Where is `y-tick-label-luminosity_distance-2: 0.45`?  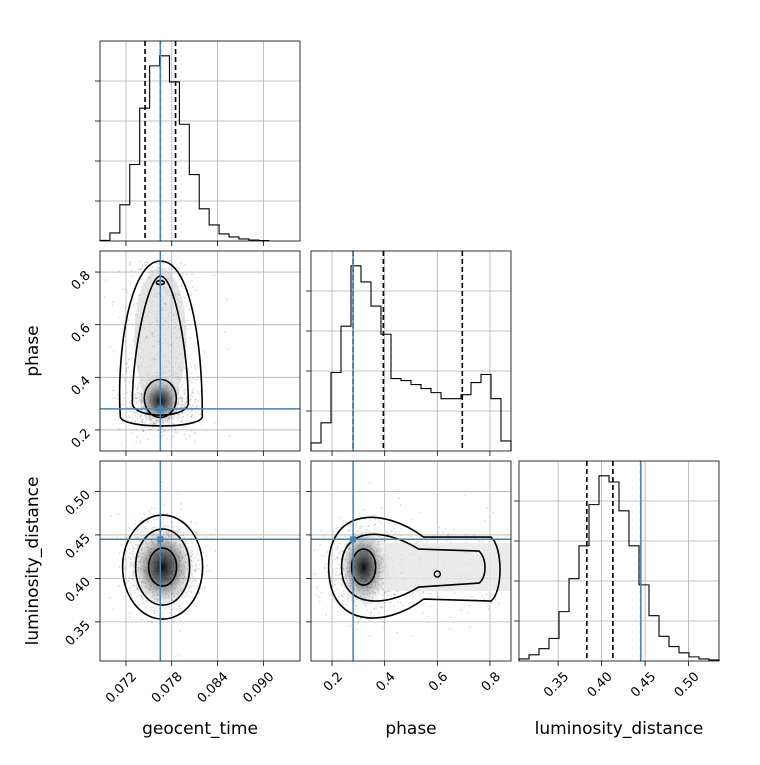
y-tick-label-luminosity_distance-2: 0.45 is located at coordinates (78, 546).